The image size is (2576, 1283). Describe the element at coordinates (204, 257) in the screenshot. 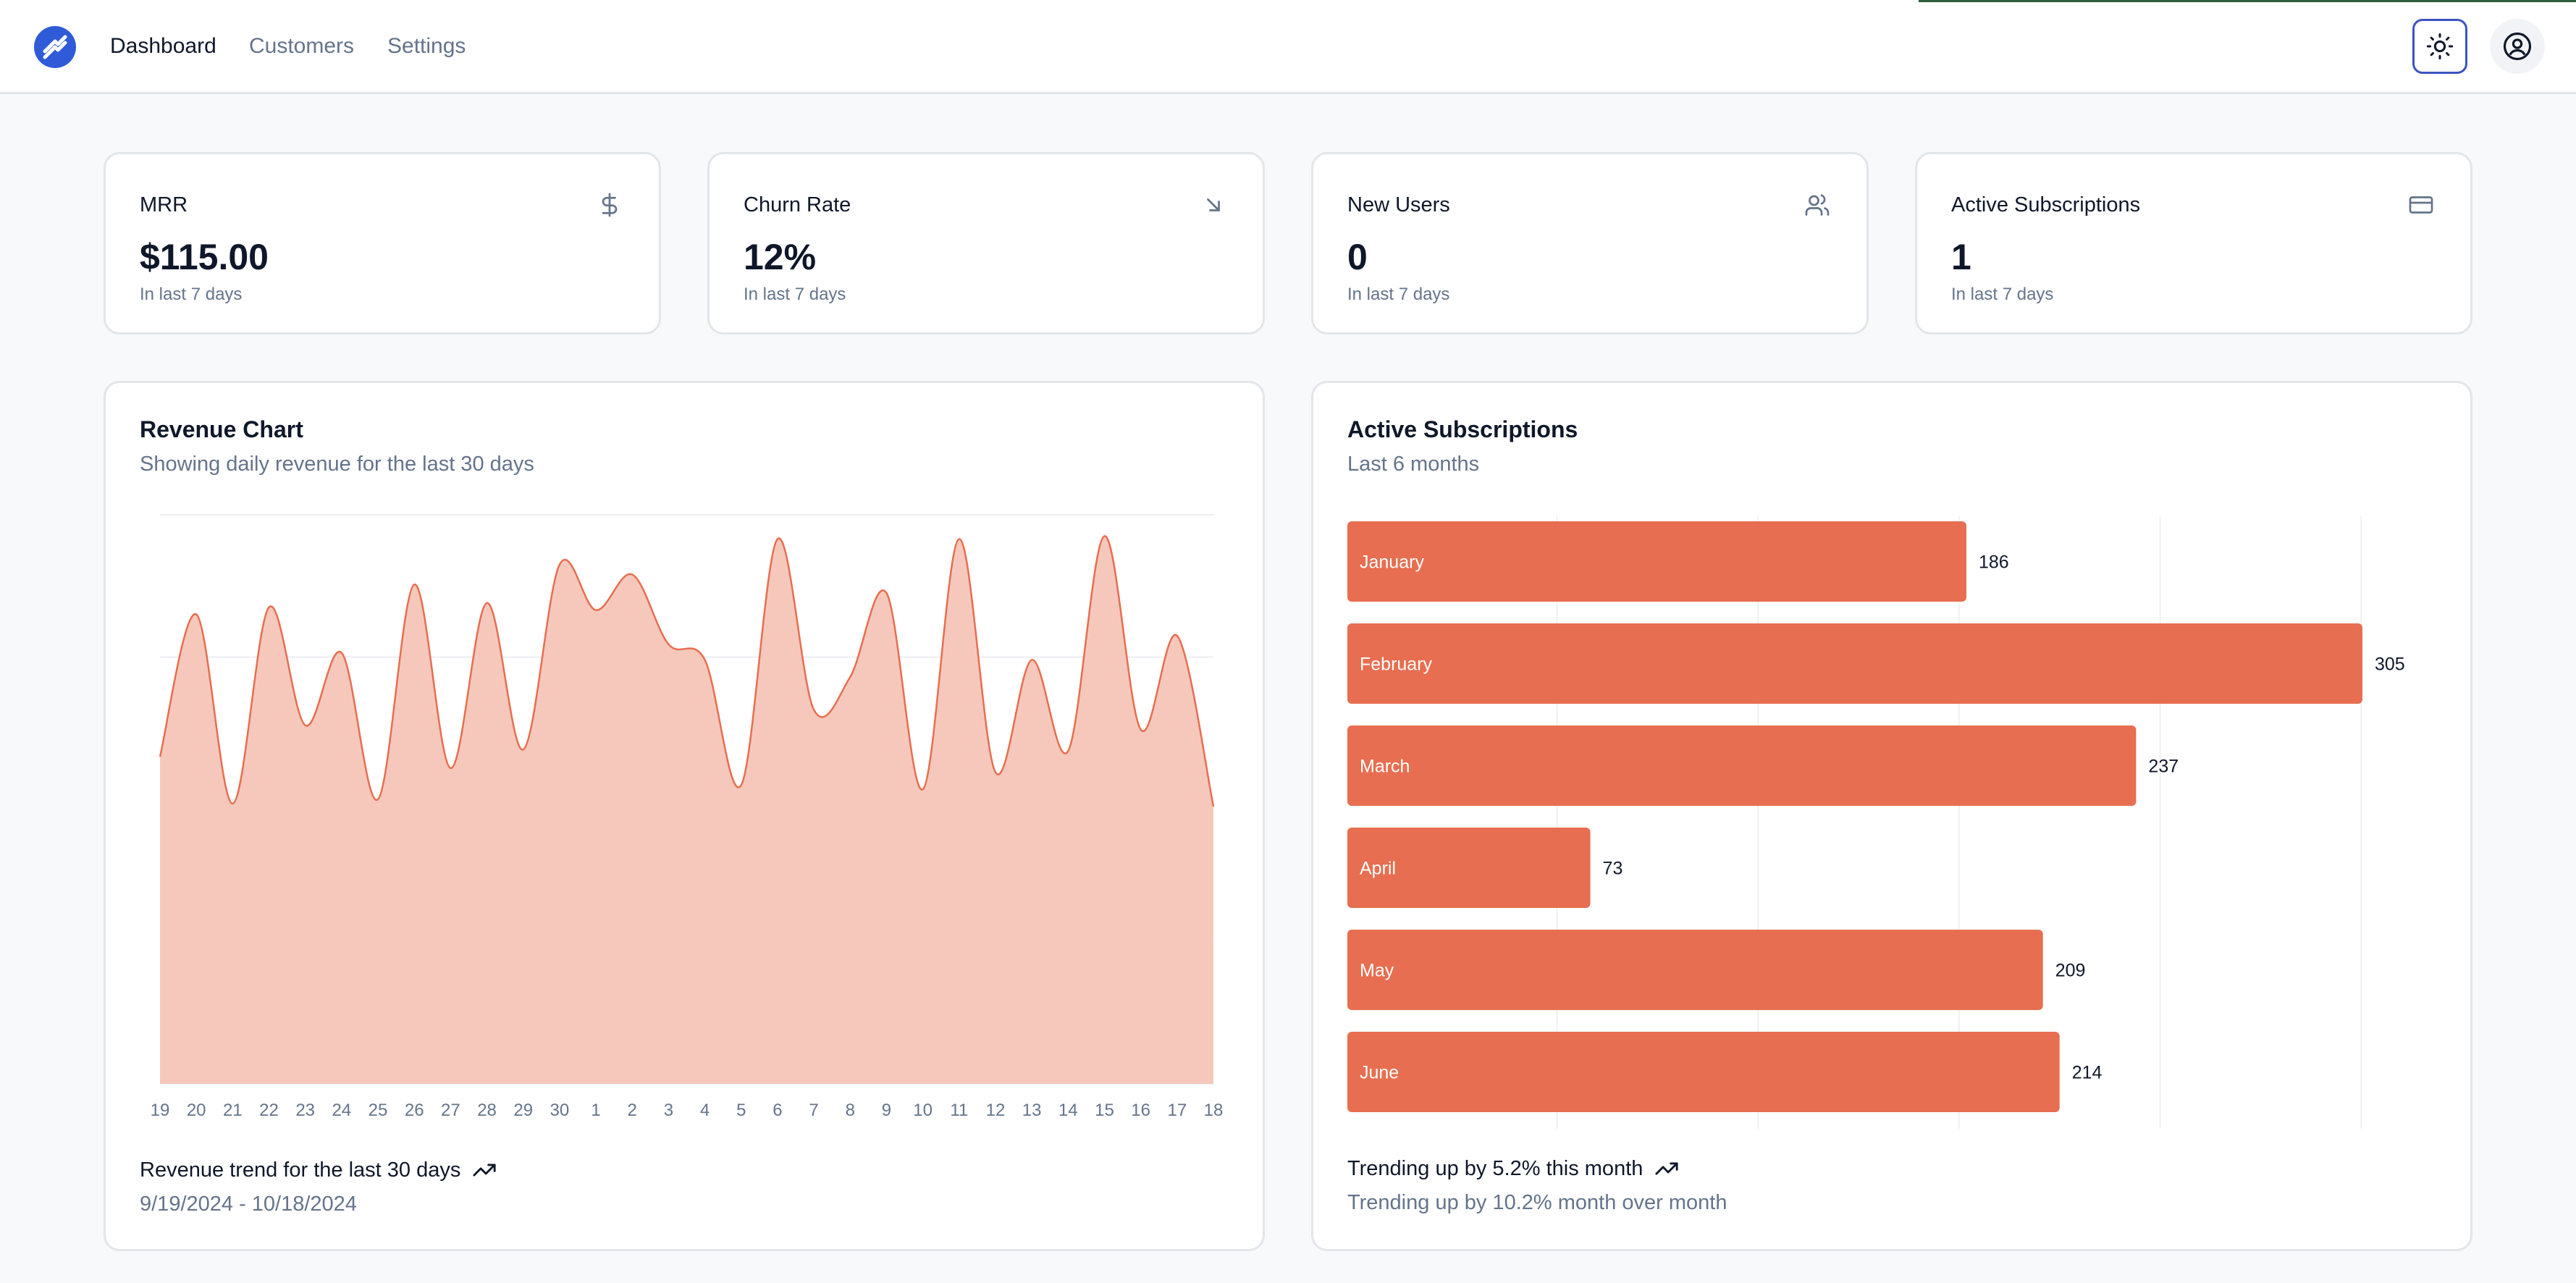

I see `stat-value: $115.00` at that location.